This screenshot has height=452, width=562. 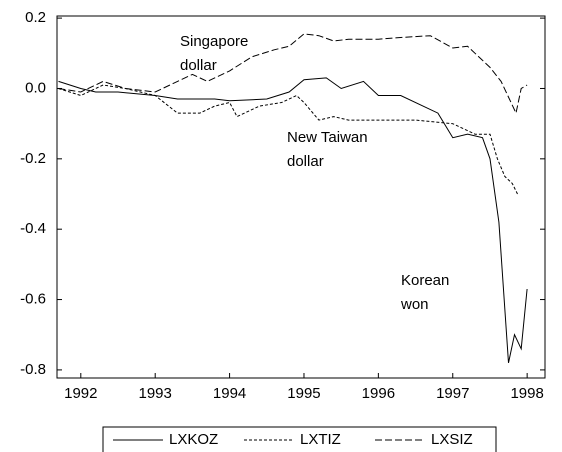 I want to click on y-tick-label: -0.2, so click(x=33, y=158).